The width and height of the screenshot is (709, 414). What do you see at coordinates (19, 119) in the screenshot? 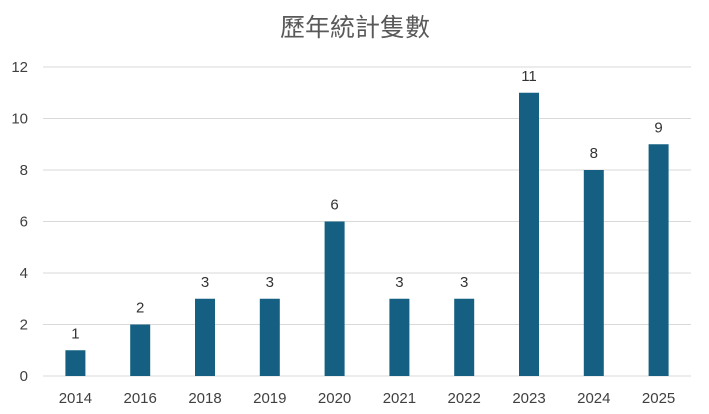
I see `y-tick-label: 10` at bounding box center [19, 119].